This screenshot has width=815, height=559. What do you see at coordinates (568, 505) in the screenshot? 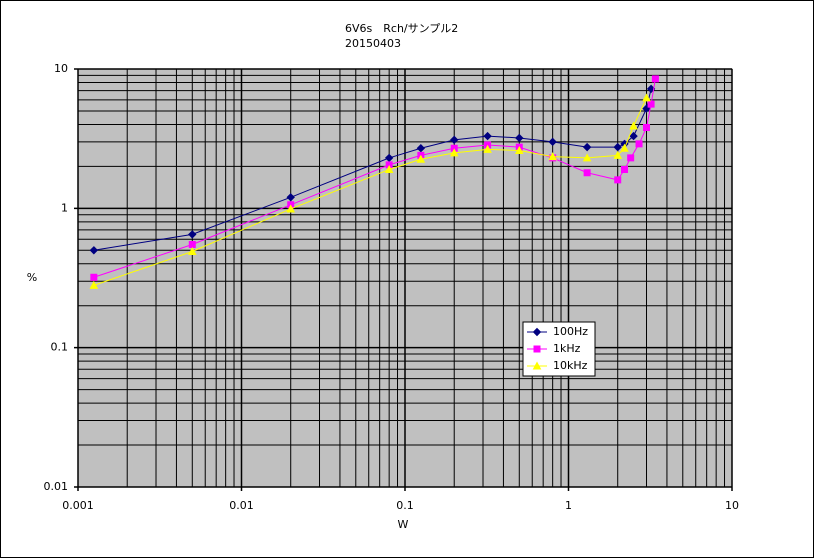
I see `x-tick-label: 1` at bounding box center [568, 505].